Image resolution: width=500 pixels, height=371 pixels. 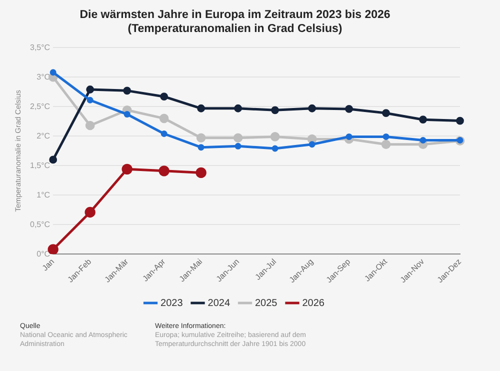 What do you see at coordinates (40, 165) in the screenshot?
I see `y-tick-label: 1,5°C` at bounding box center [40, 165].